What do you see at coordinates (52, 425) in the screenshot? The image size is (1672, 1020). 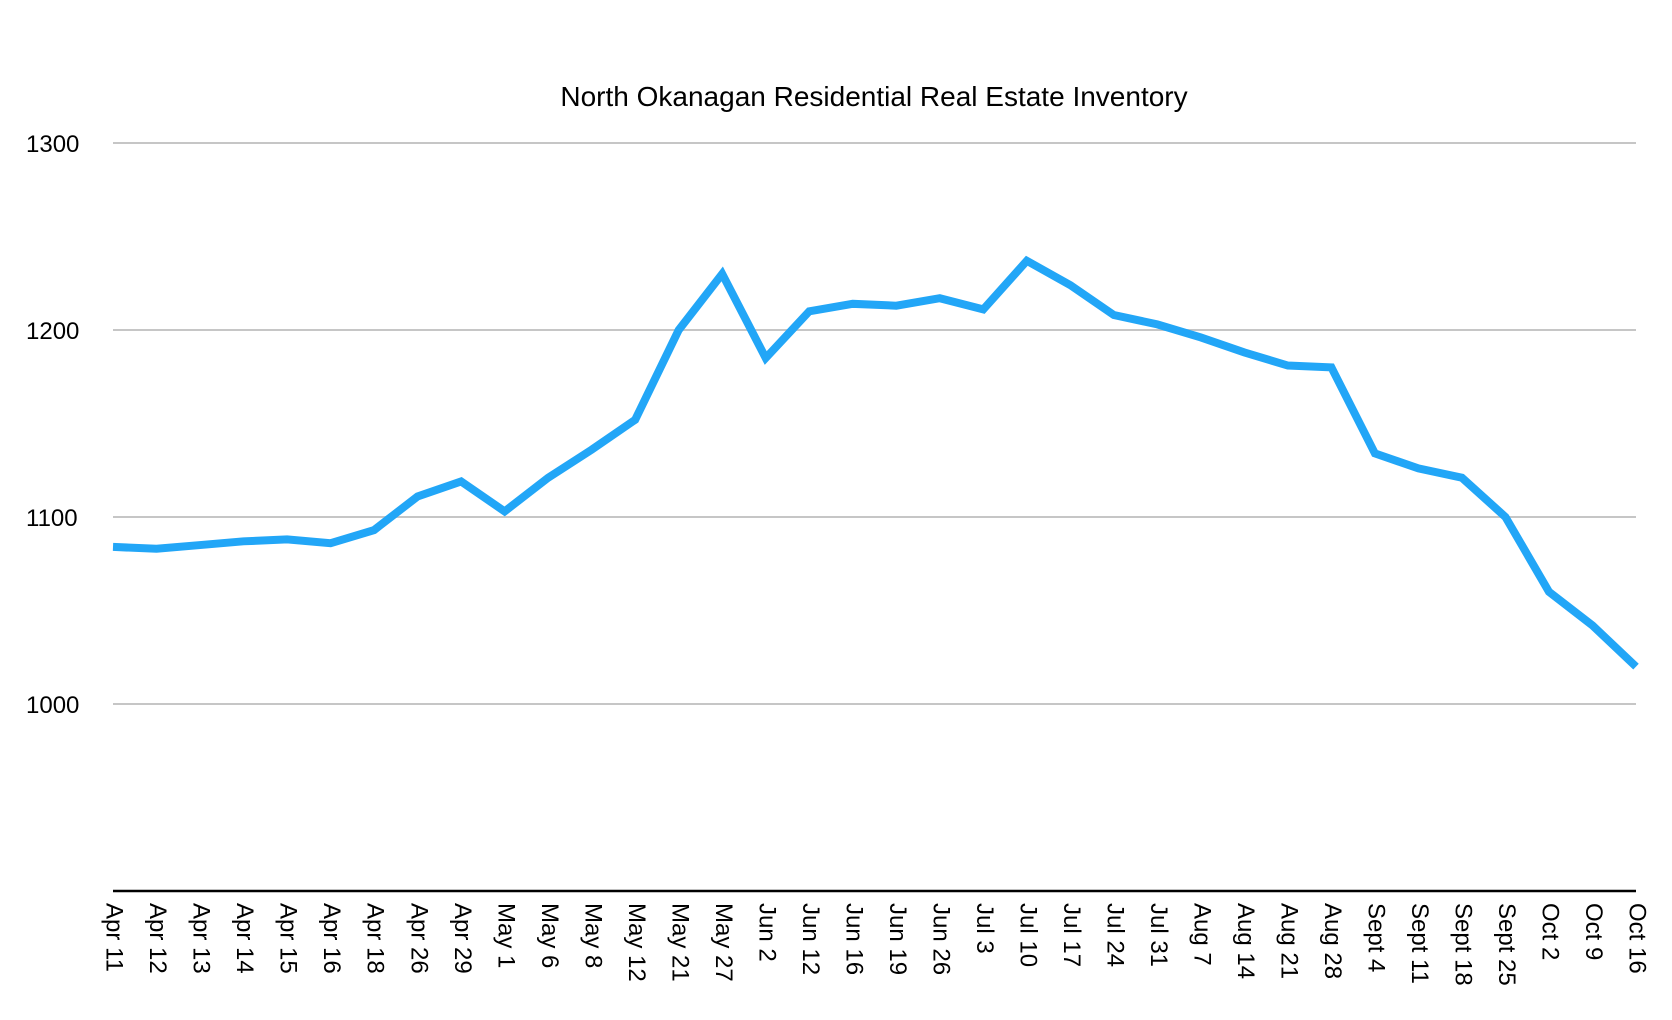 I see `y-tick-labels: 1000 1100 1200 1300` at bounding box center [52, 425].